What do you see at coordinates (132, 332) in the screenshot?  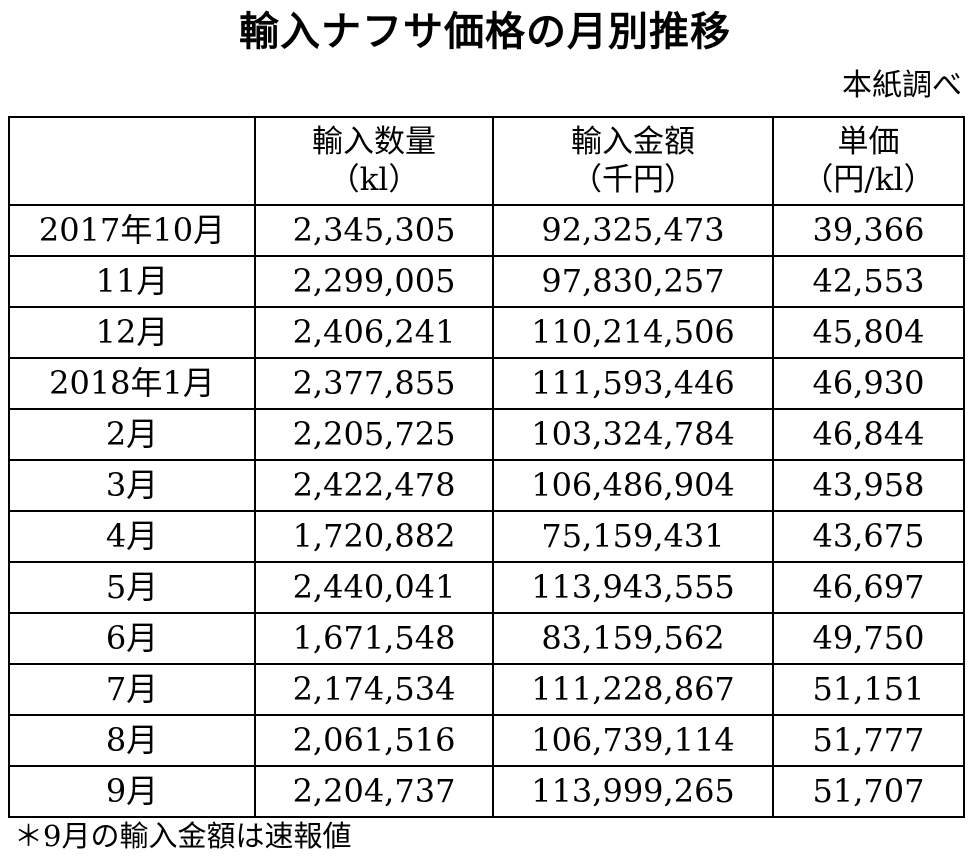 I see `cell-period: 12月` at bounding box center [132, 332].